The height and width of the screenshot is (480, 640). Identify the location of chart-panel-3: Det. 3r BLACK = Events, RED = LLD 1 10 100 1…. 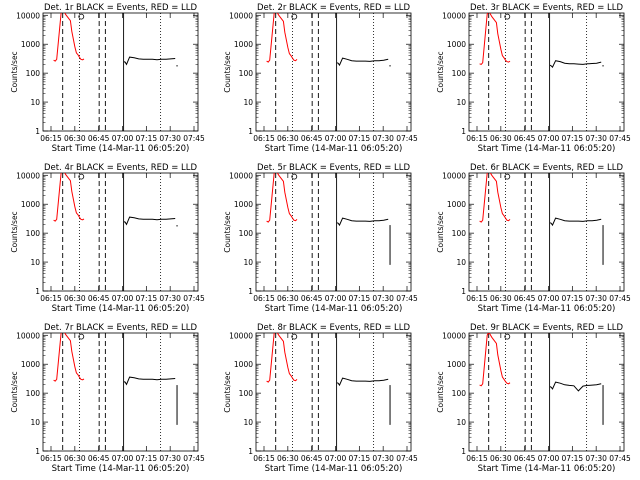
(533, 78).